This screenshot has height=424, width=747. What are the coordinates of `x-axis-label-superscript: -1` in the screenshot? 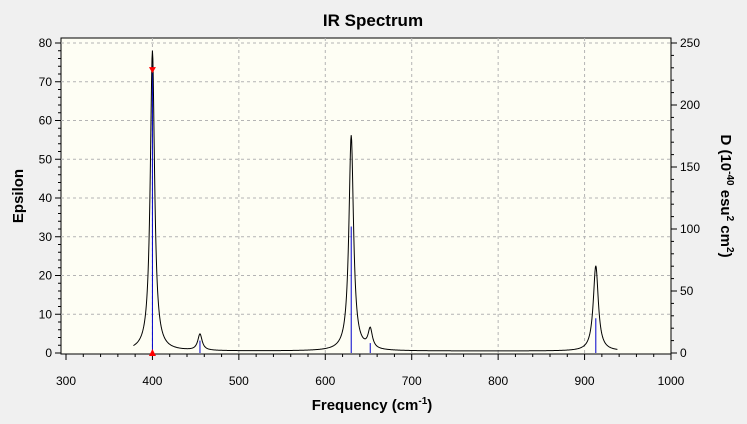 It's located at (422, 401).